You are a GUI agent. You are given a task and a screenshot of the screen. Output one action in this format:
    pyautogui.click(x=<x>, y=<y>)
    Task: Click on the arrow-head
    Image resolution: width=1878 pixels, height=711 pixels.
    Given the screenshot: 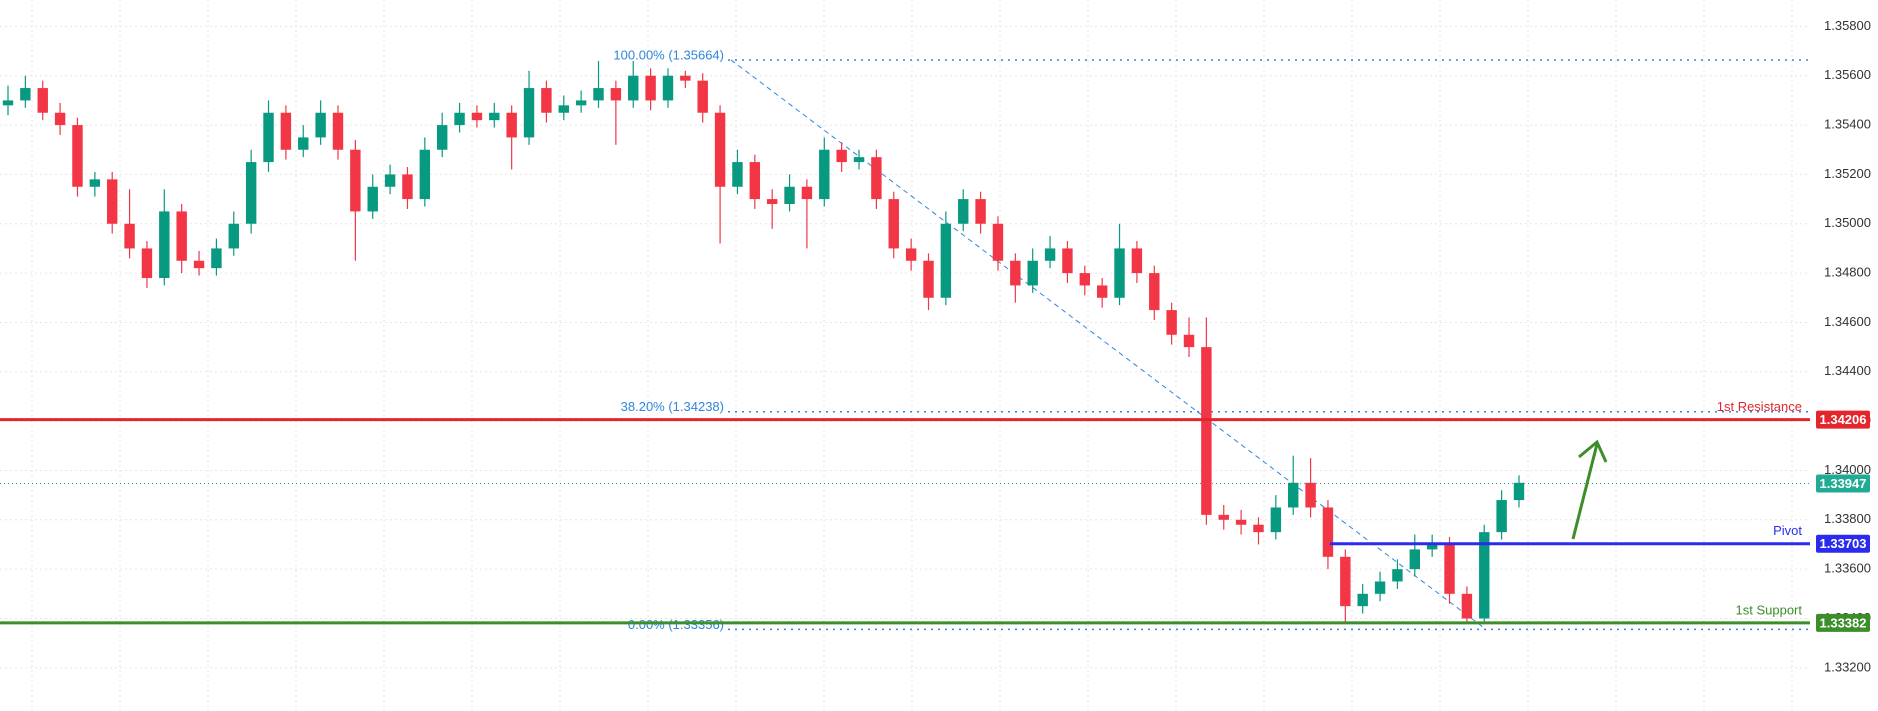 What is the action you would take?
    pyautogui.click(x=1593, y=451)
    